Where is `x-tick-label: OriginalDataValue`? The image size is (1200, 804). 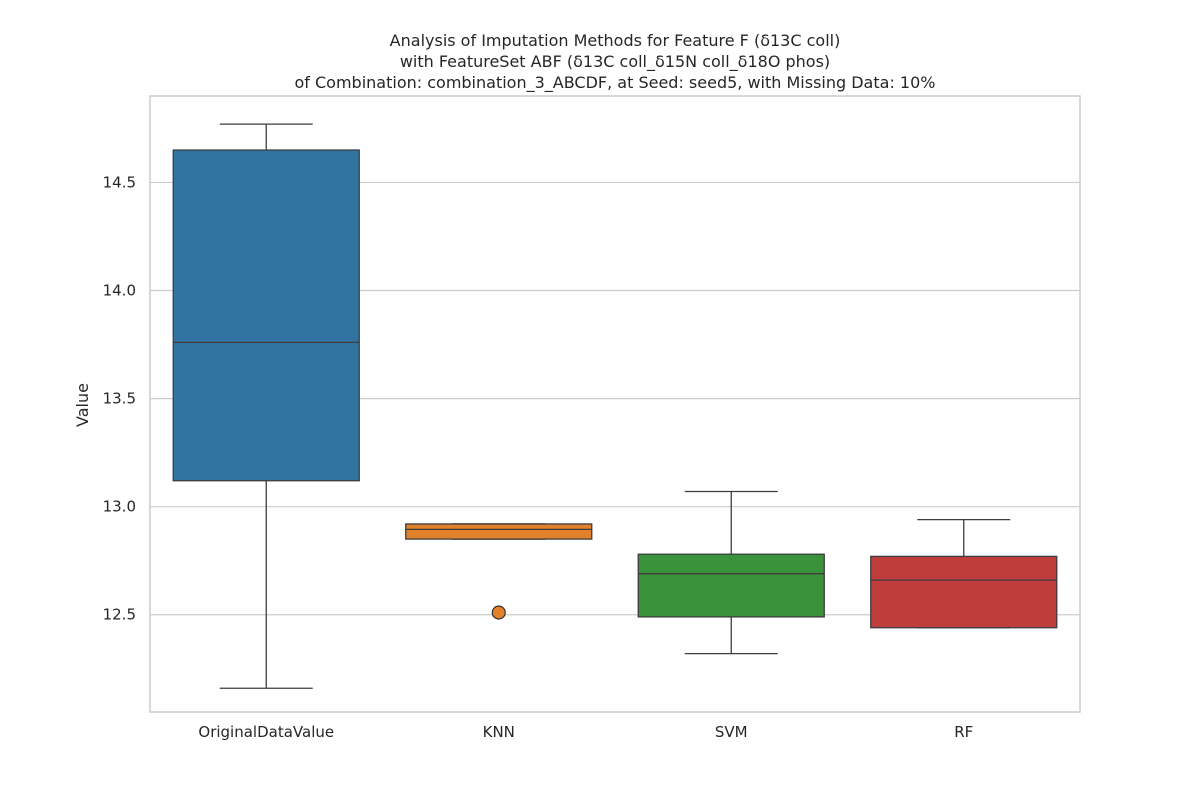 x-tick-label: OriginalDataValue is located at coordinates (266, 732).